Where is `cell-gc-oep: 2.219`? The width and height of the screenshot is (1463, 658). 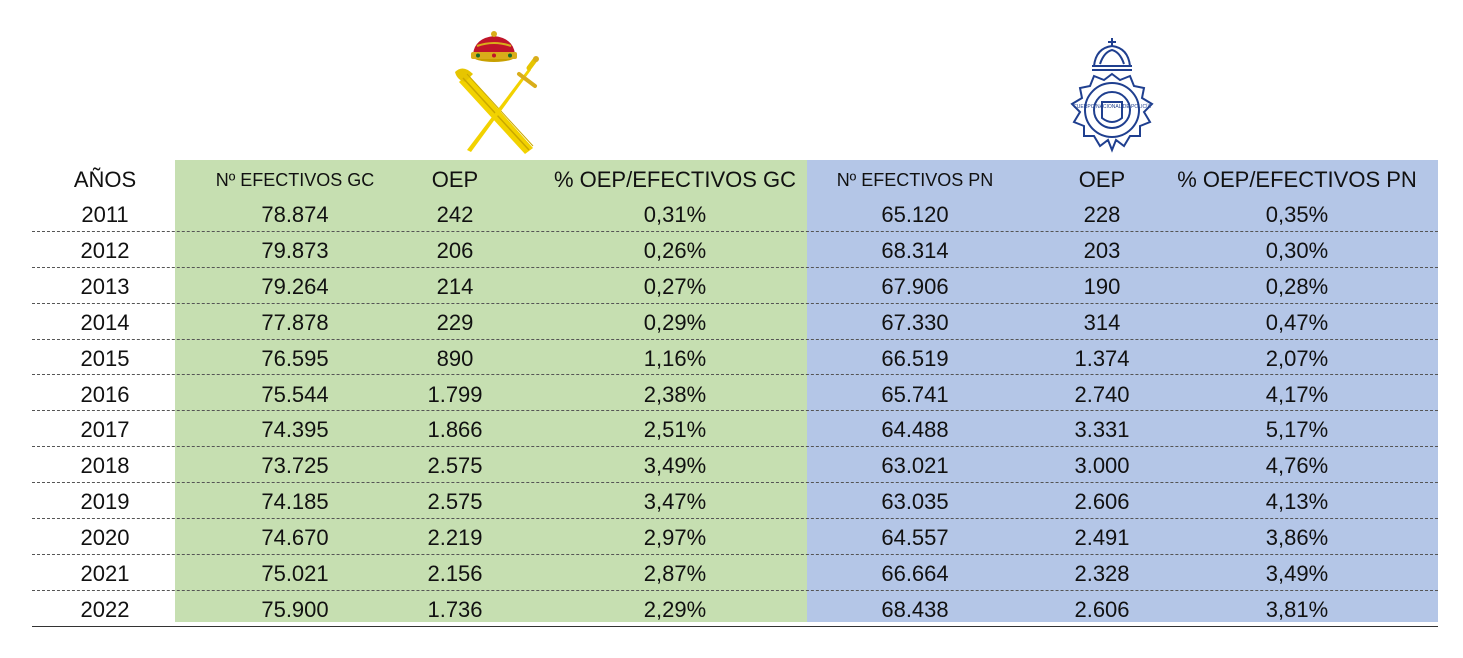 cell-gc-oep: 2.219 is located at coordinates (455, 538).